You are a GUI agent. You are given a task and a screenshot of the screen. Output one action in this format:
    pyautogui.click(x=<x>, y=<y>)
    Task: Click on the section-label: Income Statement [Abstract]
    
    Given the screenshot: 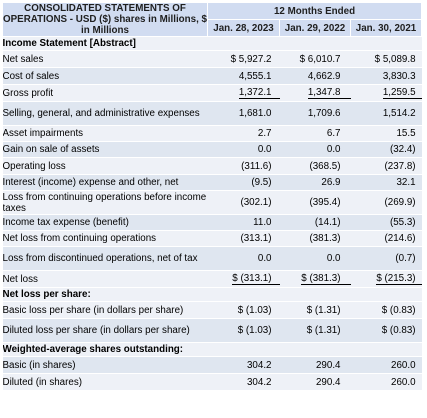 What is the action you would take?
    pyautogui.click(x=105, y=43)
    